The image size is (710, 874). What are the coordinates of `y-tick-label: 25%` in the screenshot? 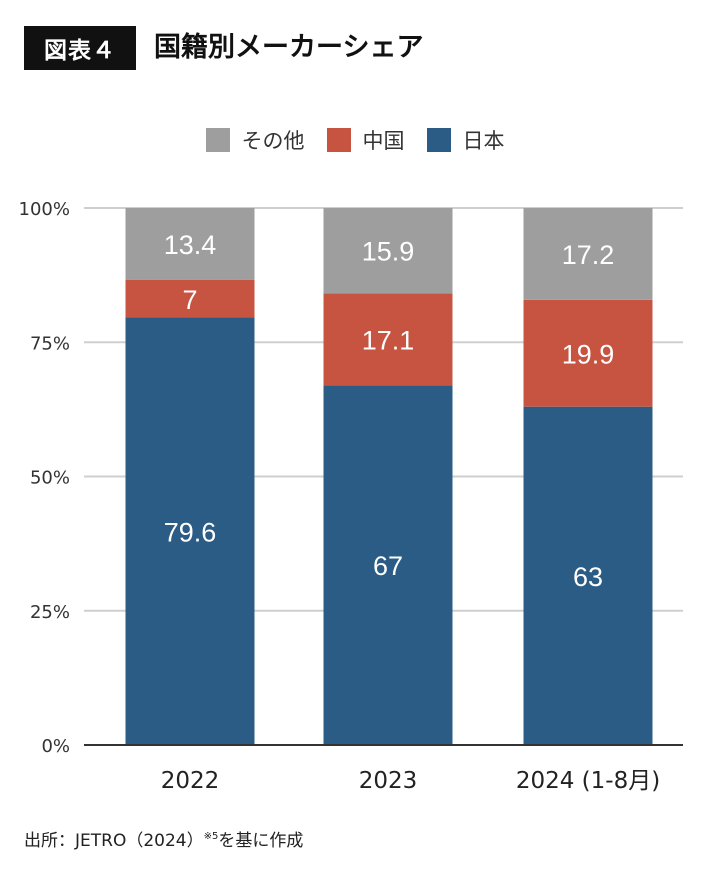 It's located at (50, 612).